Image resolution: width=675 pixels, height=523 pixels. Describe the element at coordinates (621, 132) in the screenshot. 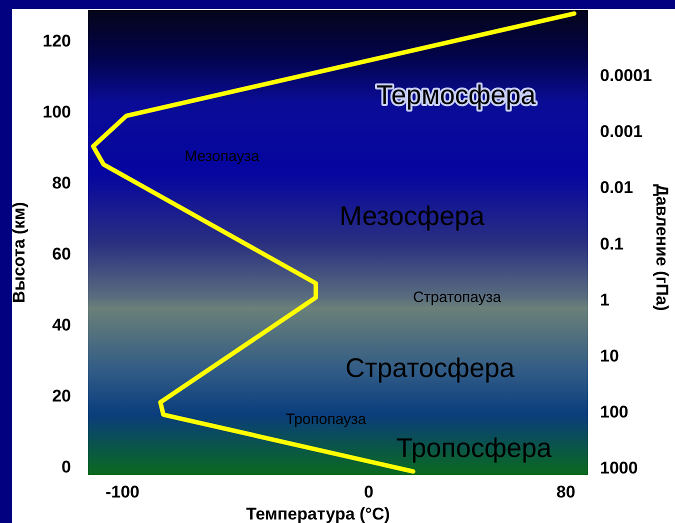

I see `y2-tick-label: 0.001` at that location.